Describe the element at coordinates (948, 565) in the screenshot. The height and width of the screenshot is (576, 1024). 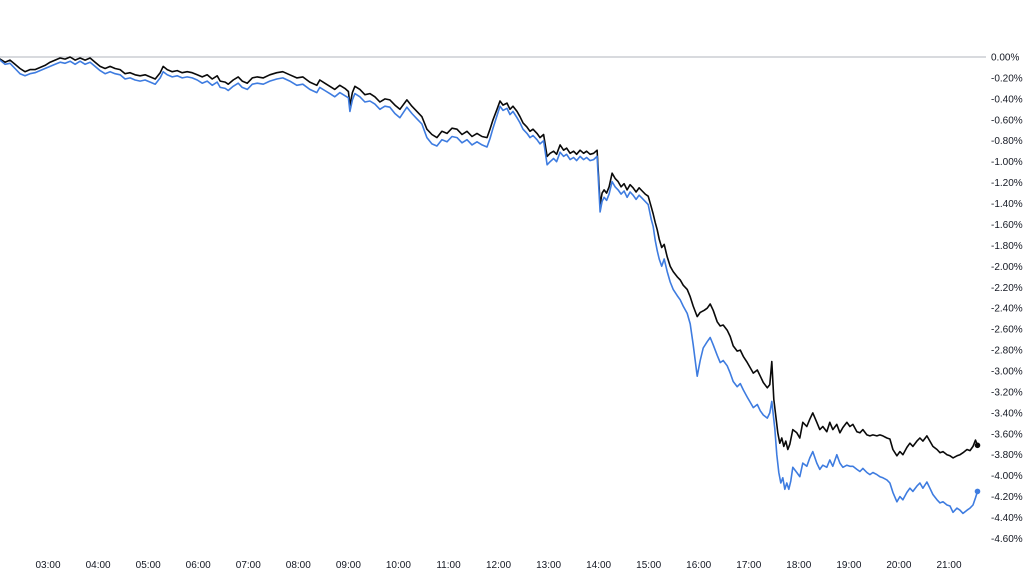
I see `time-axis-label: 21:00` at that location.